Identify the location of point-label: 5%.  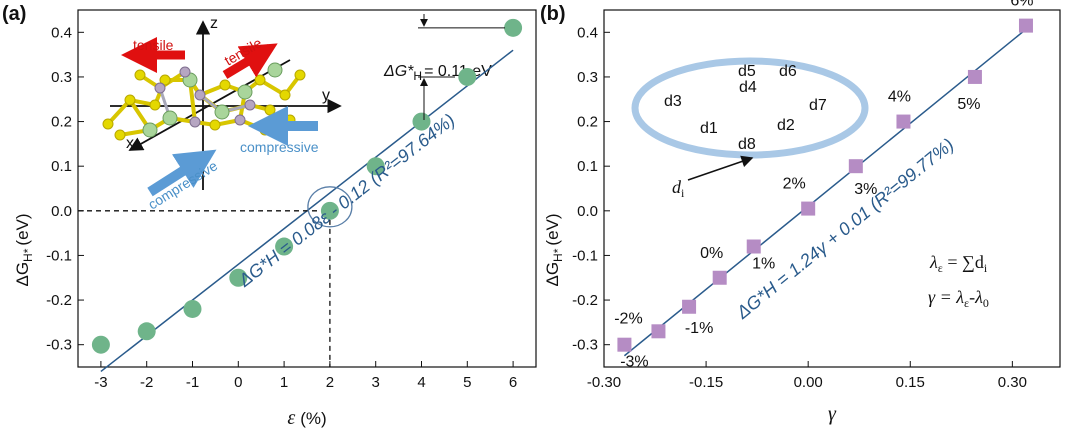
(968, 104).